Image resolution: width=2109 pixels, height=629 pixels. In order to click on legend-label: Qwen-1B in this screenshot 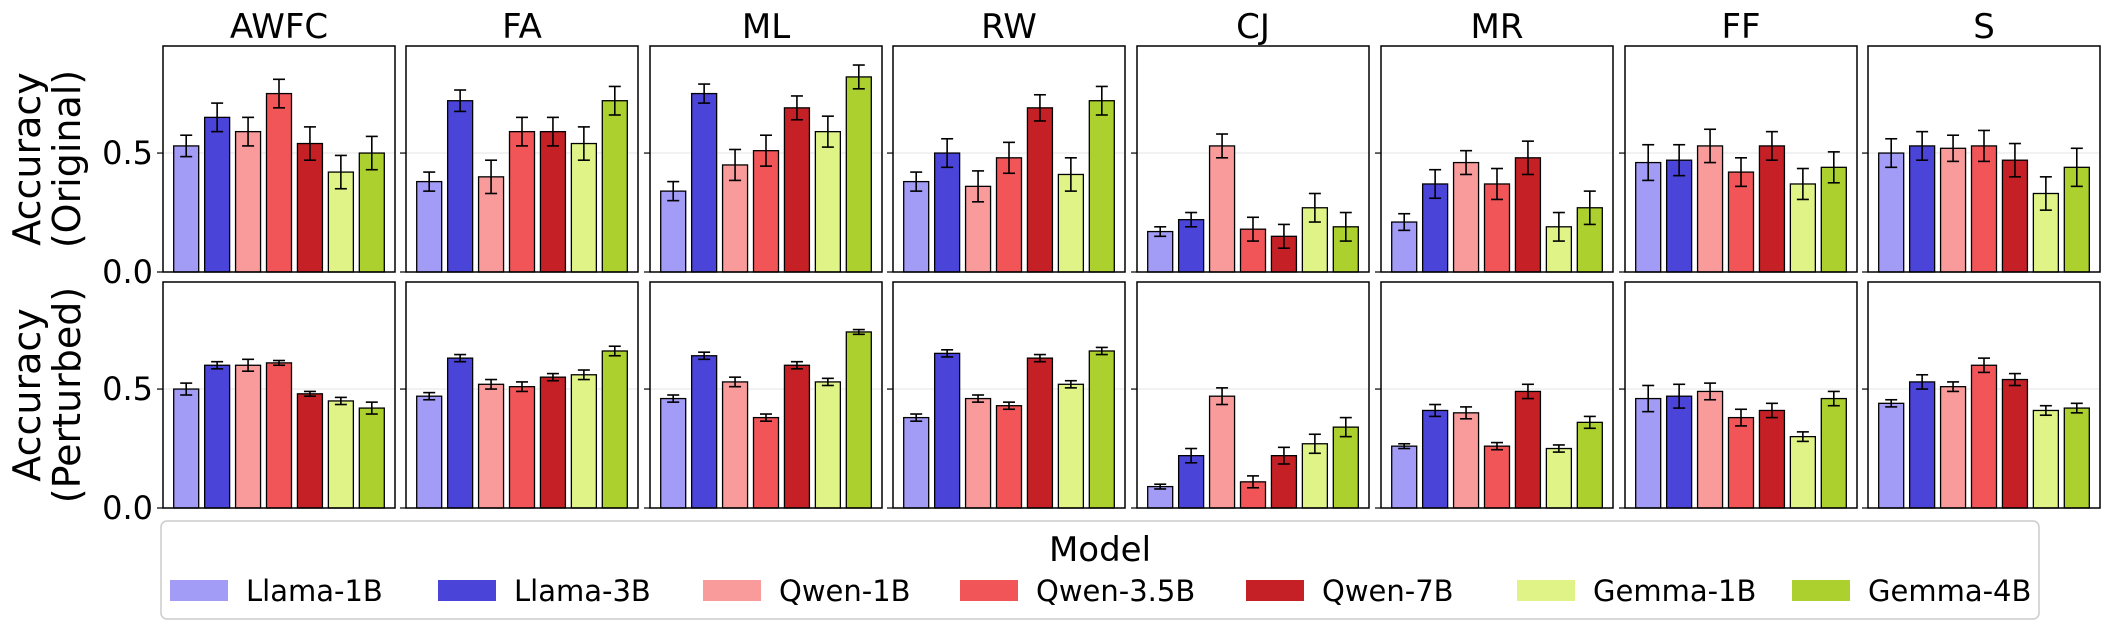, I will do `click(845, 591)`.